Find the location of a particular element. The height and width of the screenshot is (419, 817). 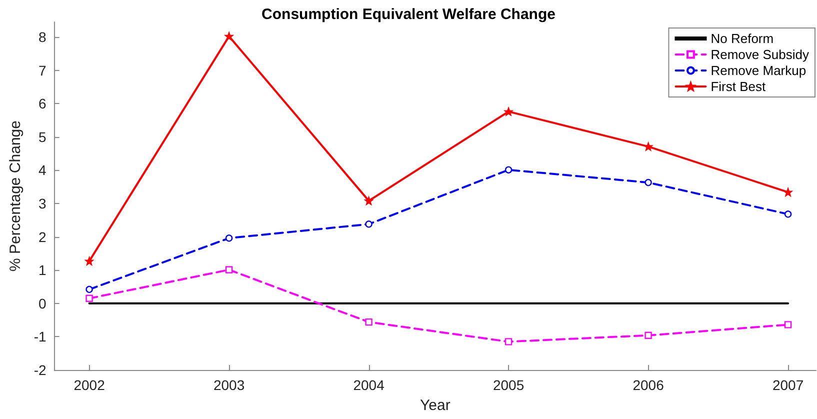

y-tick-label: 4 is located at coordinates (42, 170).